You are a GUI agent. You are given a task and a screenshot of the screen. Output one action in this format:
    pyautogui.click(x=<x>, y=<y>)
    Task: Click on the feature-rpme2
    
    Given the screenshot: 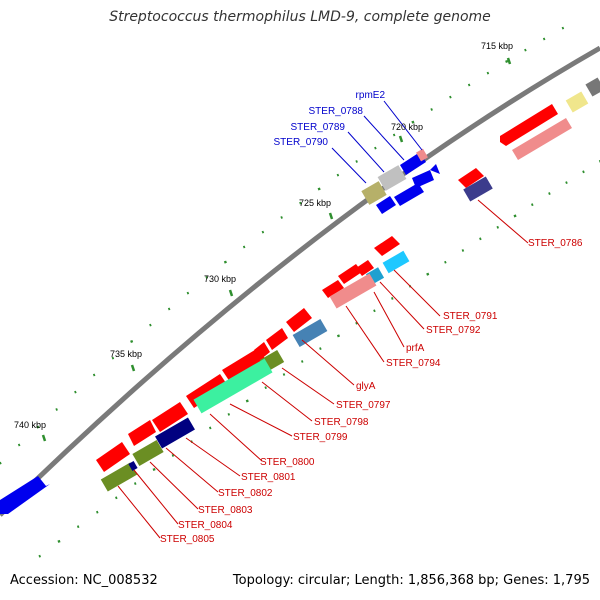 What is the action you would take?
    pyautogui.click(x=422, y=155)
    